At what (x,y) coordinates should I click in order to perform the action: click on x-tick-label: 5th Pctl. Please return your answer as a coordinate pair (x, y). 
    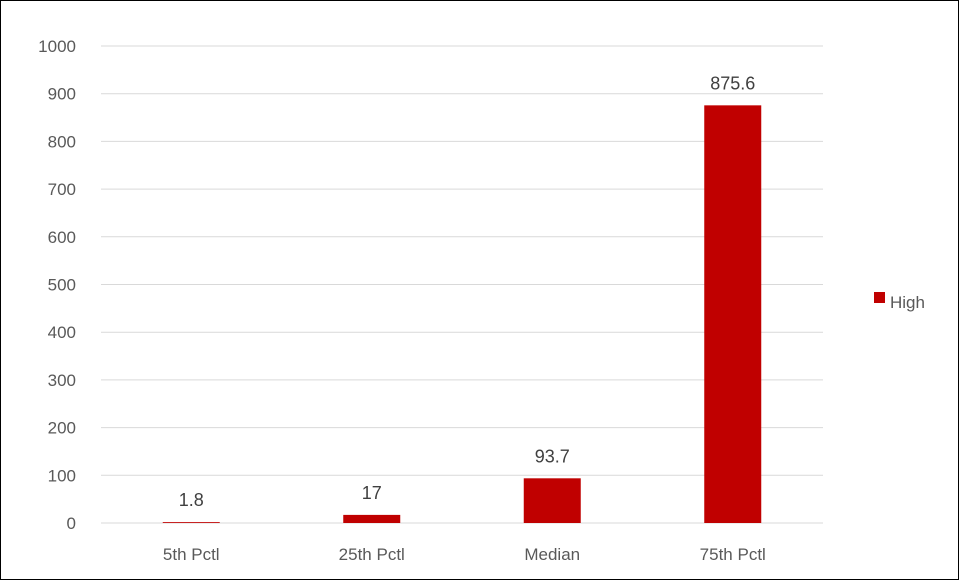
    Looking at the image, I should click on (191, 554).